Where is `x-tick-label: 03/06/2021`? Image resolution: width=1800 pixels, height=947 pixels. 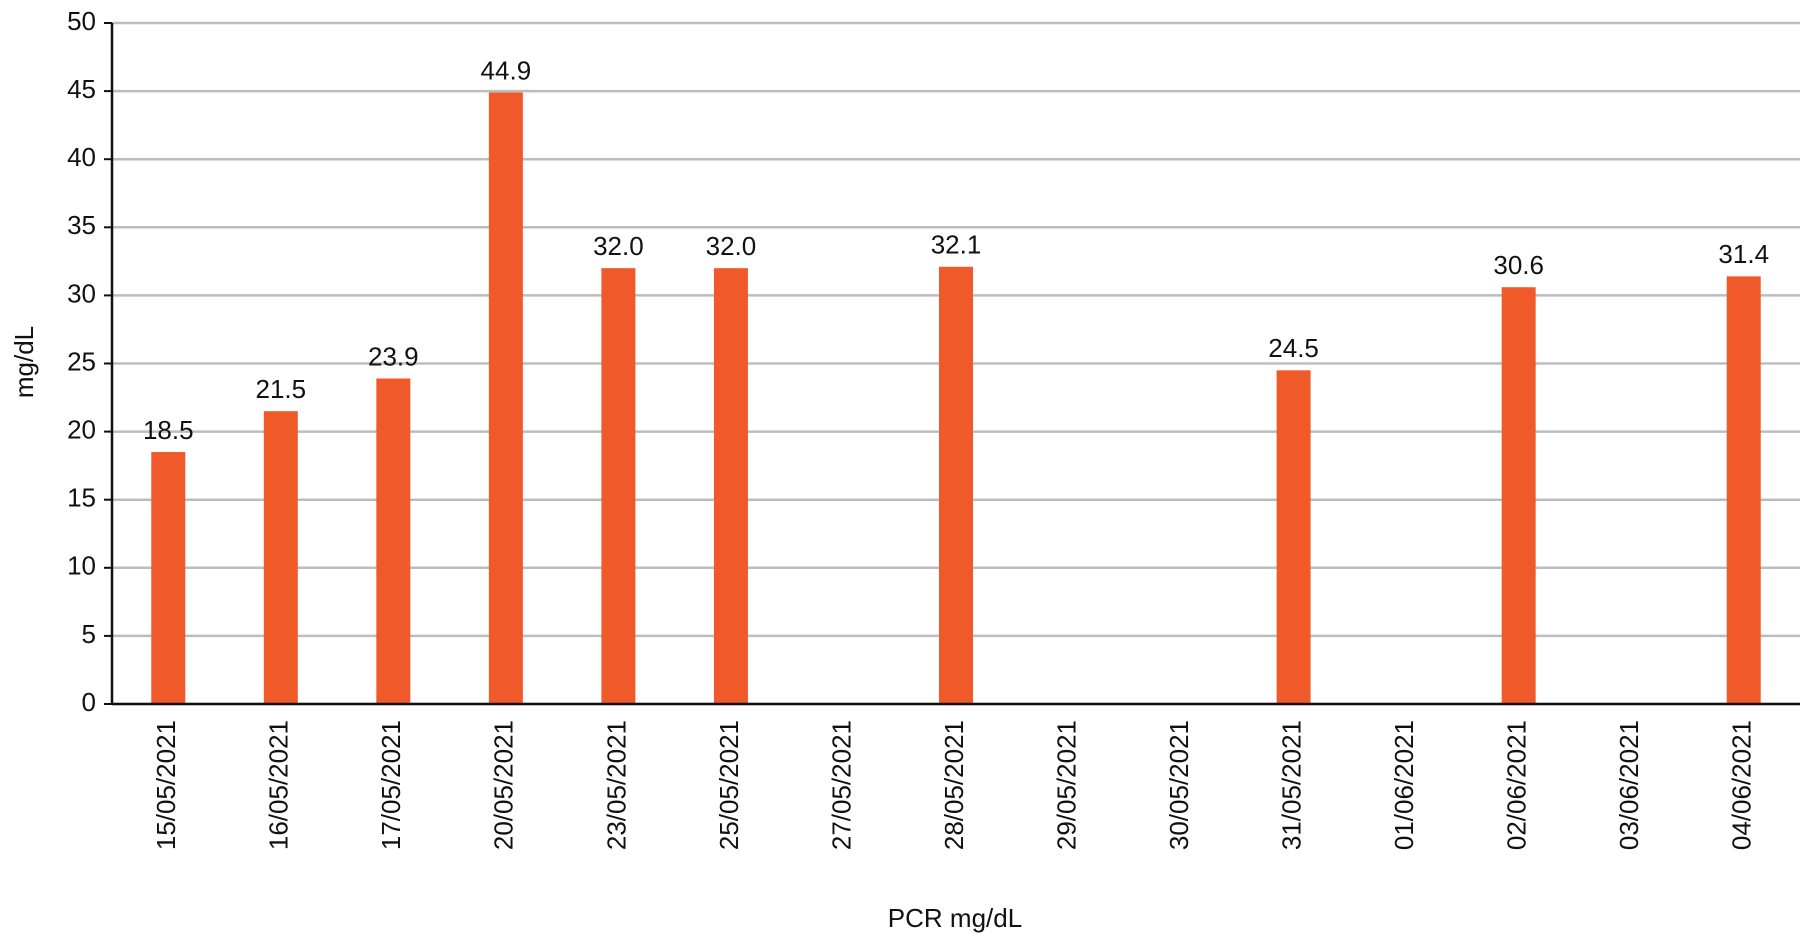
x-tick-label: 03/06/2021 is located at coordinates (1629, 785).